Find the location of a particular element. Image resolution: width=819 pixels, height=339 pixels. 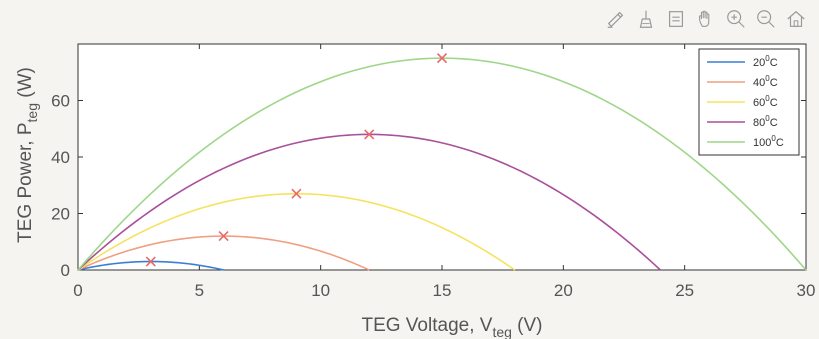

home-icon is located at coordinates (796, 18).